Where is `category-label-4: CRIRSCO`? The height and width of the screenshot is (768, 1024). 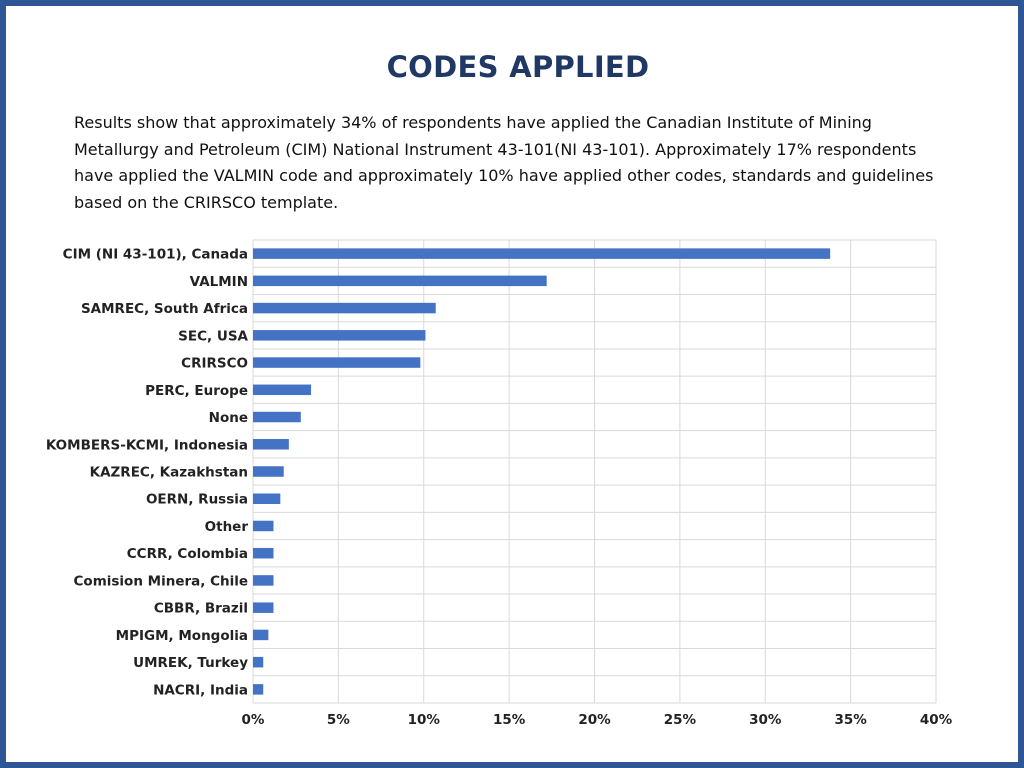 category-label-4: CRIRSCO is located at coordinates (214, 364).